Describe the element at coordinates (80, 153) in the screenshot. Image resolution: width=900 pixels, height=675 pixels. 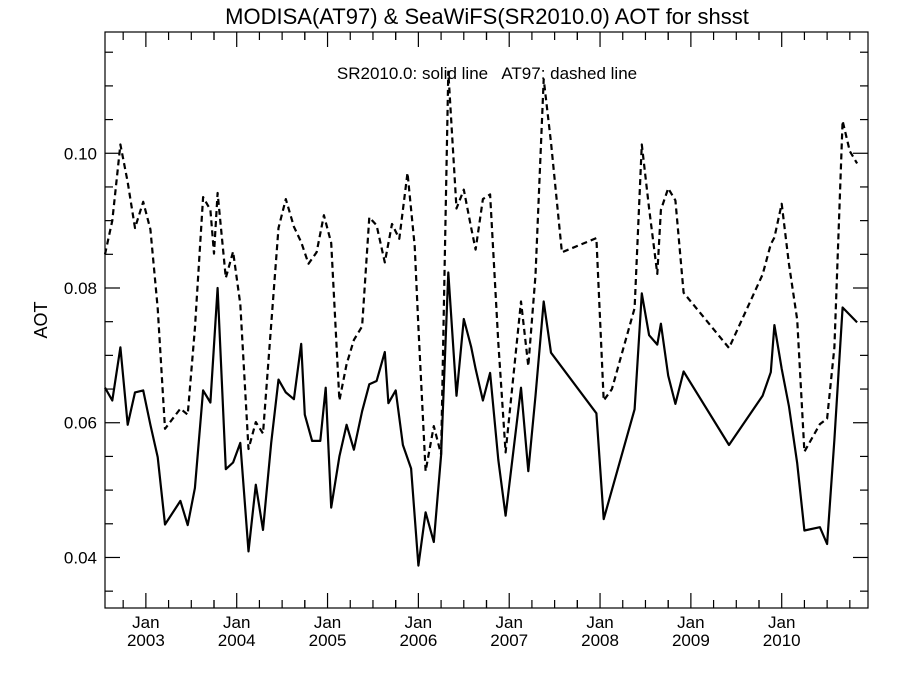
I see `y-tick-label: 0.10` at that location.